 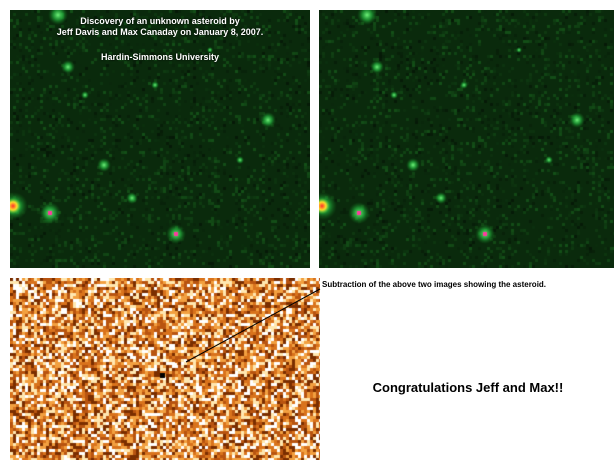 What do you see at coordinates (468, 387) in the screenshot?
I see `congratulations-message: Congratulations Jeff and Max!!` at bounding box center [468, 387].